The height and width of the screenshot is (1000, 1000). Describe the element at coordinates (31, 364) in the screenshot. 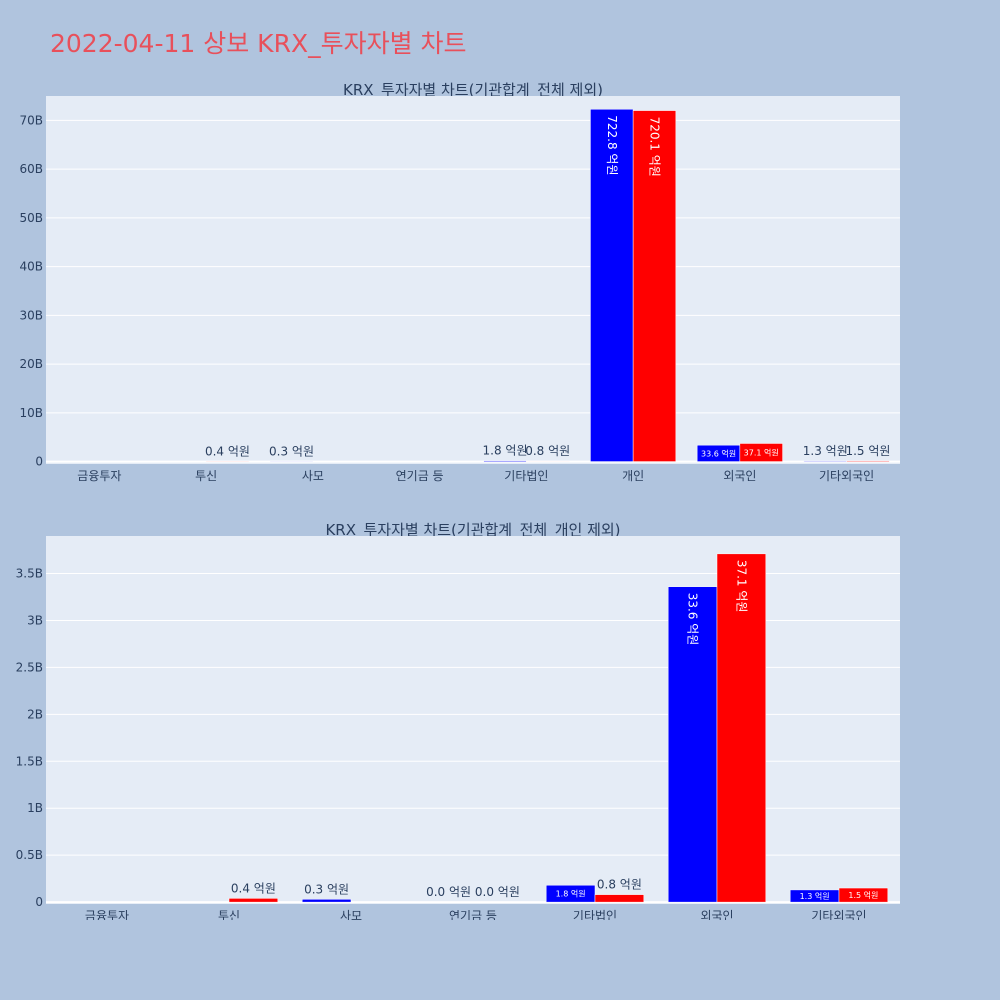

I see `y-tick-label: 20B` at that location.